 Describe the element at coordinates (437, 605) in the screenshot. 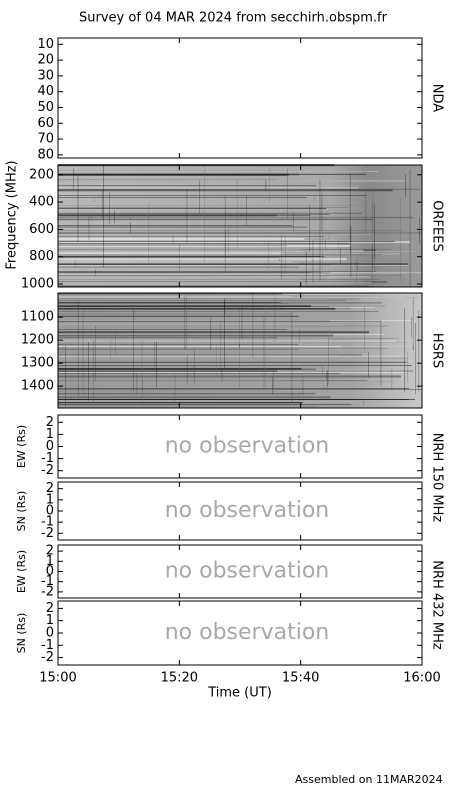

I see `instrument-label: NRH 432 MHz` at that location.